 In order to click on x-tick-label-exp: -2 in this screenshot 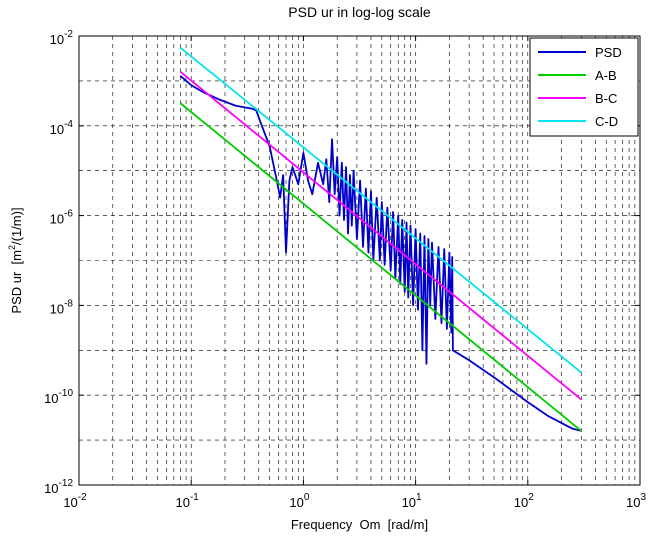, I will do `click(82, 497)`.